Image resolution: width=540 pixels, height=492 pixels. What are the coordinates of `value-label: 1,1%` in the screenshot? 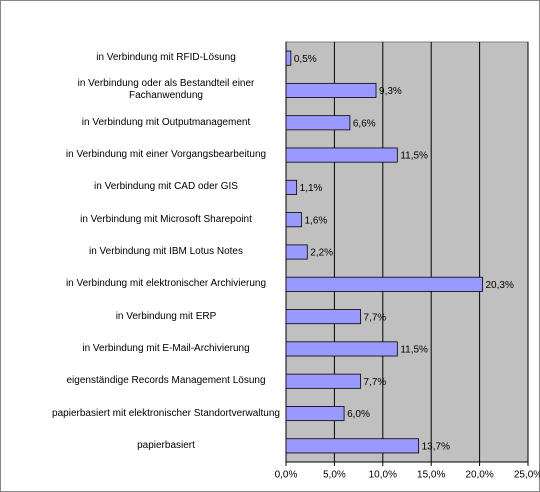 It's located at (311, 188).